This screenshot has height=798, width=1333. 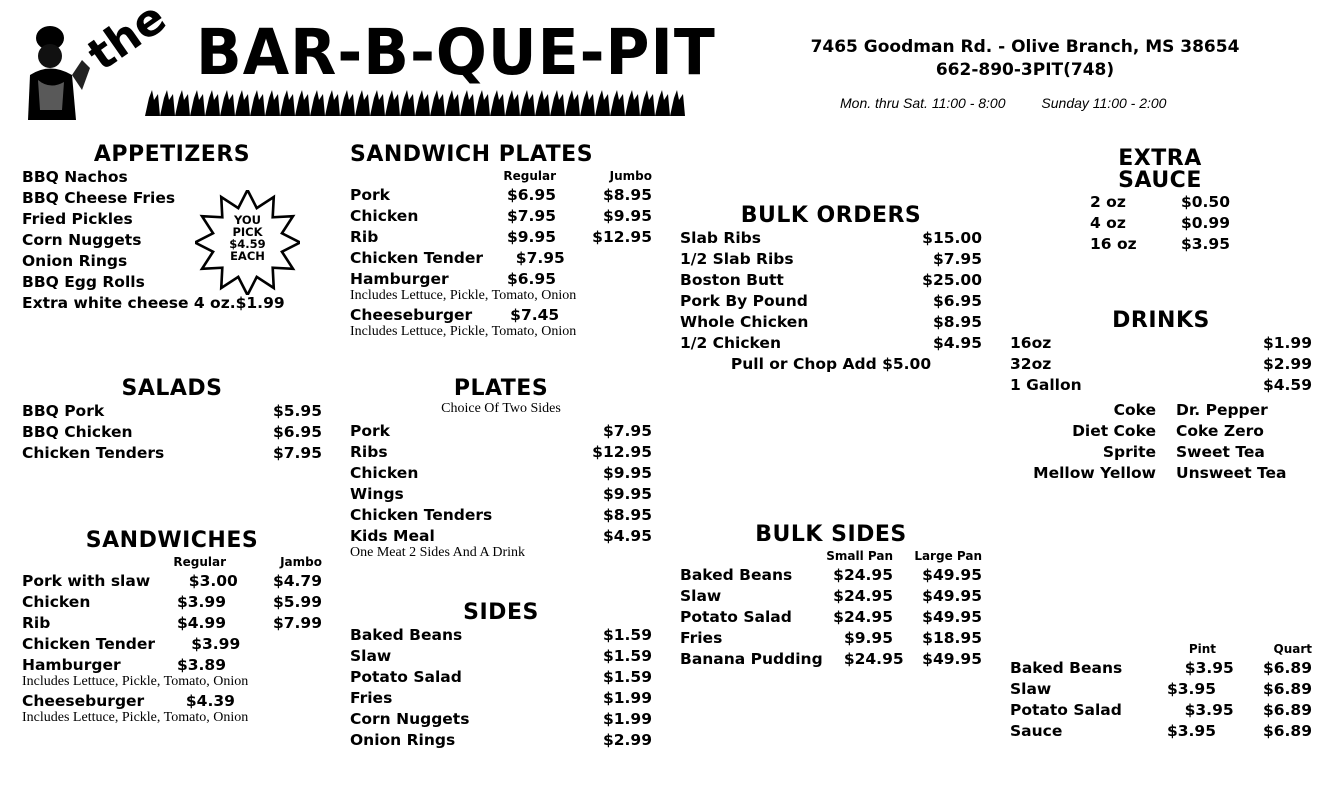 I want to click on item-price: $3.99, so click(x=201, y=602).